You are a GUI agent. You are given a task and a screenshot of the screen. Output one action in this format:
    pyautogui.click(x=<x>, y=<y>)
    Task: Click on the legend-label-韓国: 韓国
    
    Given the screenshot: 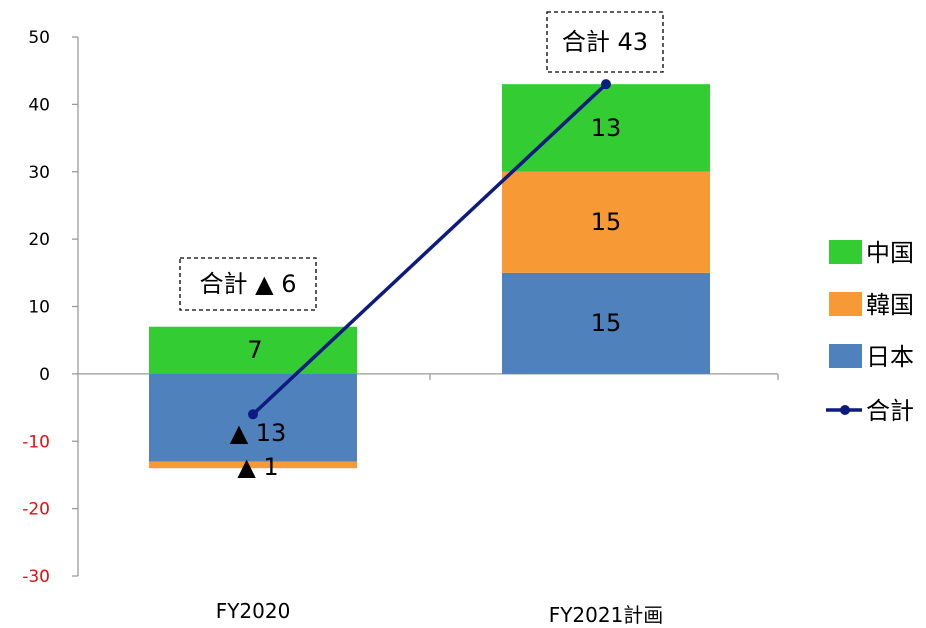 What is the action you would take?
    pyautogui.click(x=890, y=305)
    